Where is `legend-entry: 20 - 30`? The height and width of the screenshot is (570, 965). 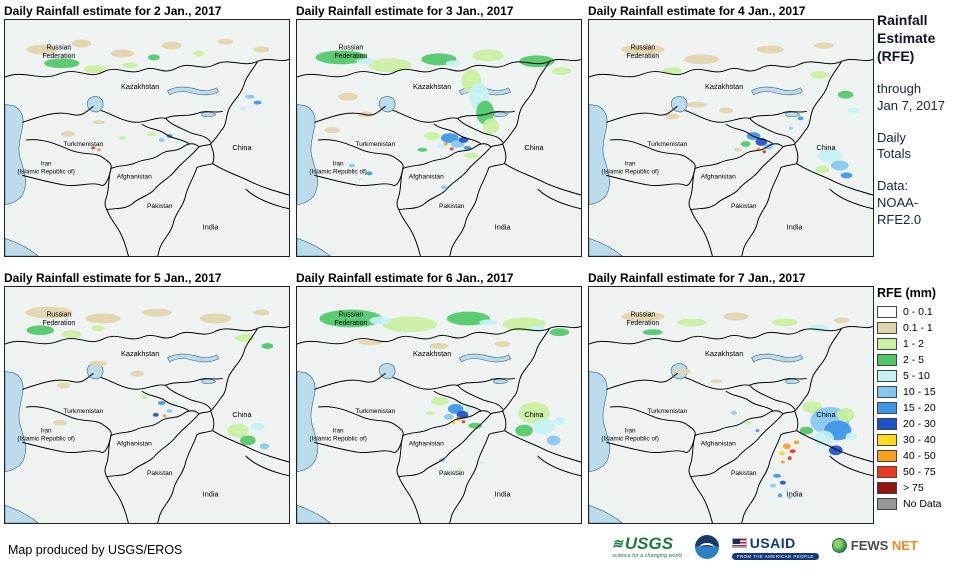
legend-entry: 20 - 30 is located at coordinates (920, 423).